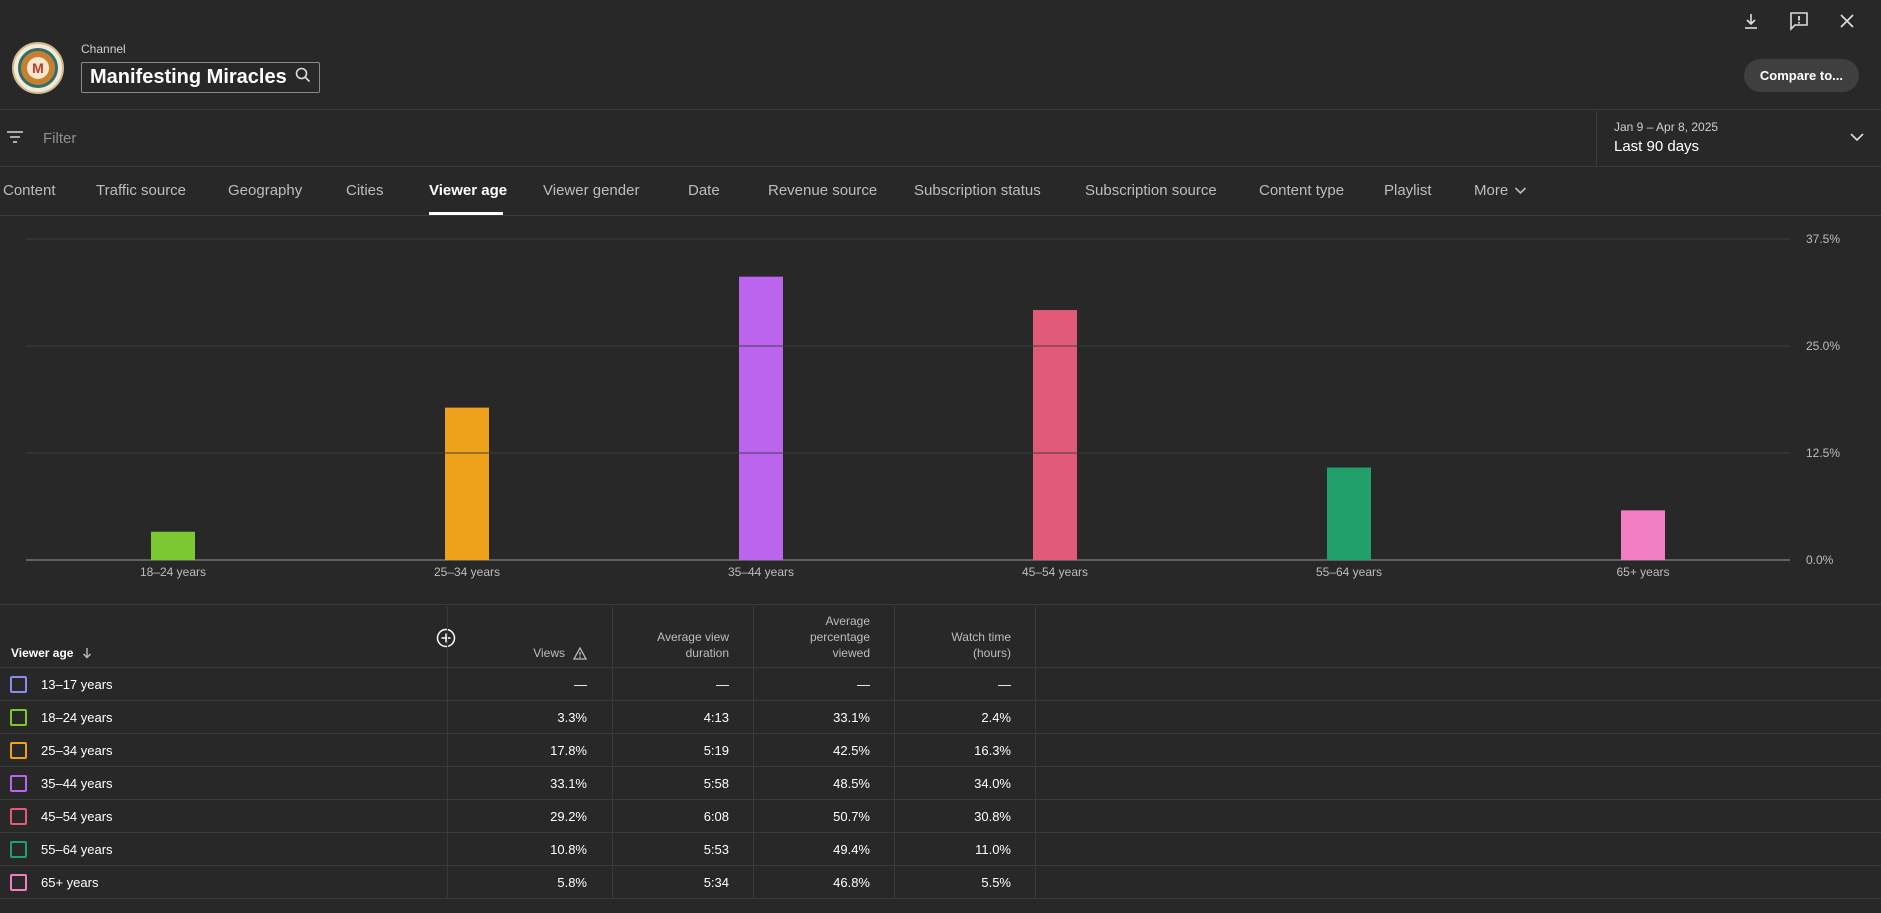 The width and height of the screenshot is (1881, 913). What do you see at coordinates (365, 190) in the screenshot?
I see `tab-cities: Cities` at bounding box center [365, 190].